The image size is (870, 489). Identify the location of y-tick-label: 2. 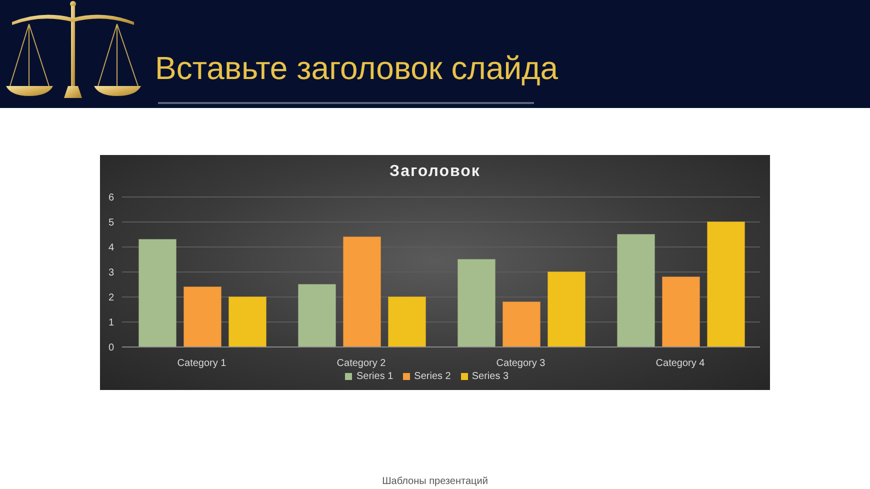
(111, 298).